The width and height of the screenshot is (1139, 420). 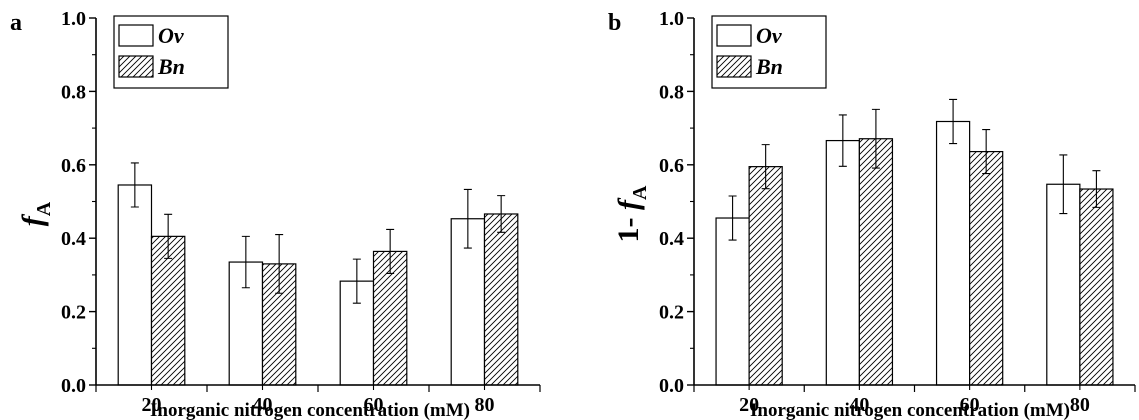 I want to click on x-tick-label-a-20: 20, so click(x=152, y=405).